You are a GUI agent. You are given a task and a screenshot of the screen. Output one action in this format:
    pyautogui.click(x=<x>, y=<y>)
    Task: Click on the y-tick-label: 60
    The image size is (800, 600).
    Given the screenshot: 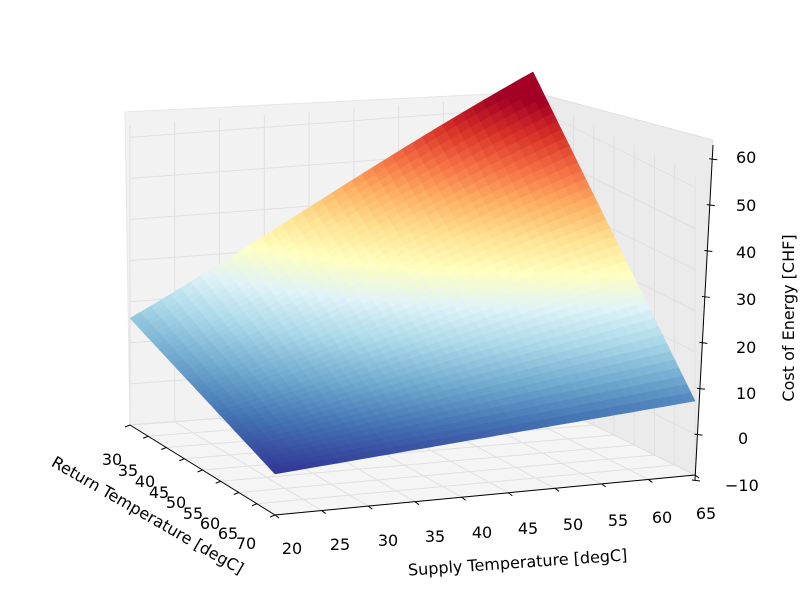 What is the action you would take?
    pyautogui.click(x=210, y=523)
    